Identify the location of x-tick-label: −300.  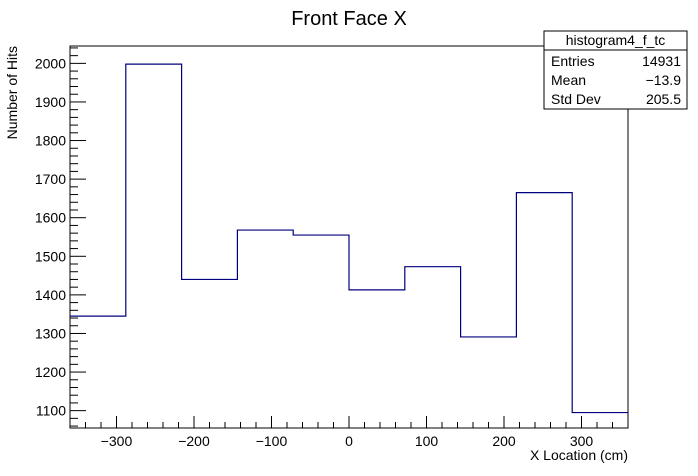
(117, 441).